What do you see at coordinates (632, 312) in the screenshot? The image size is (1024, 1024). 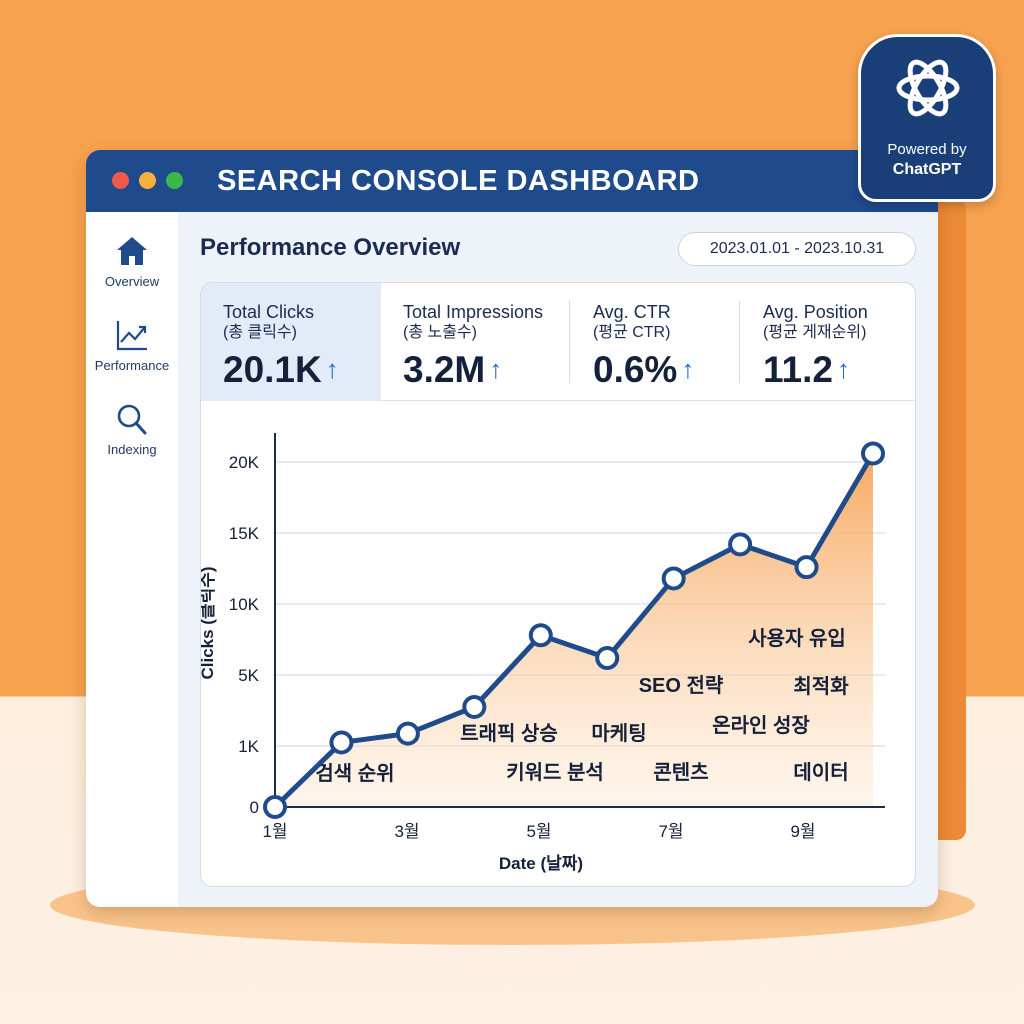 I see `metric-label: Avg. CTR` at bounding box center [632, 312].